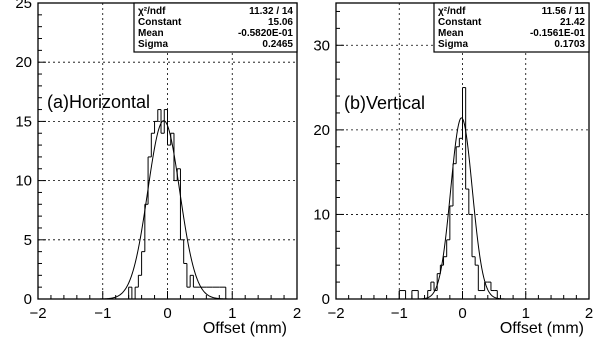  Describe the element at coordinates (98, 102) in the screenshot. I see `panel-label: (a)Horizontal` at that location.